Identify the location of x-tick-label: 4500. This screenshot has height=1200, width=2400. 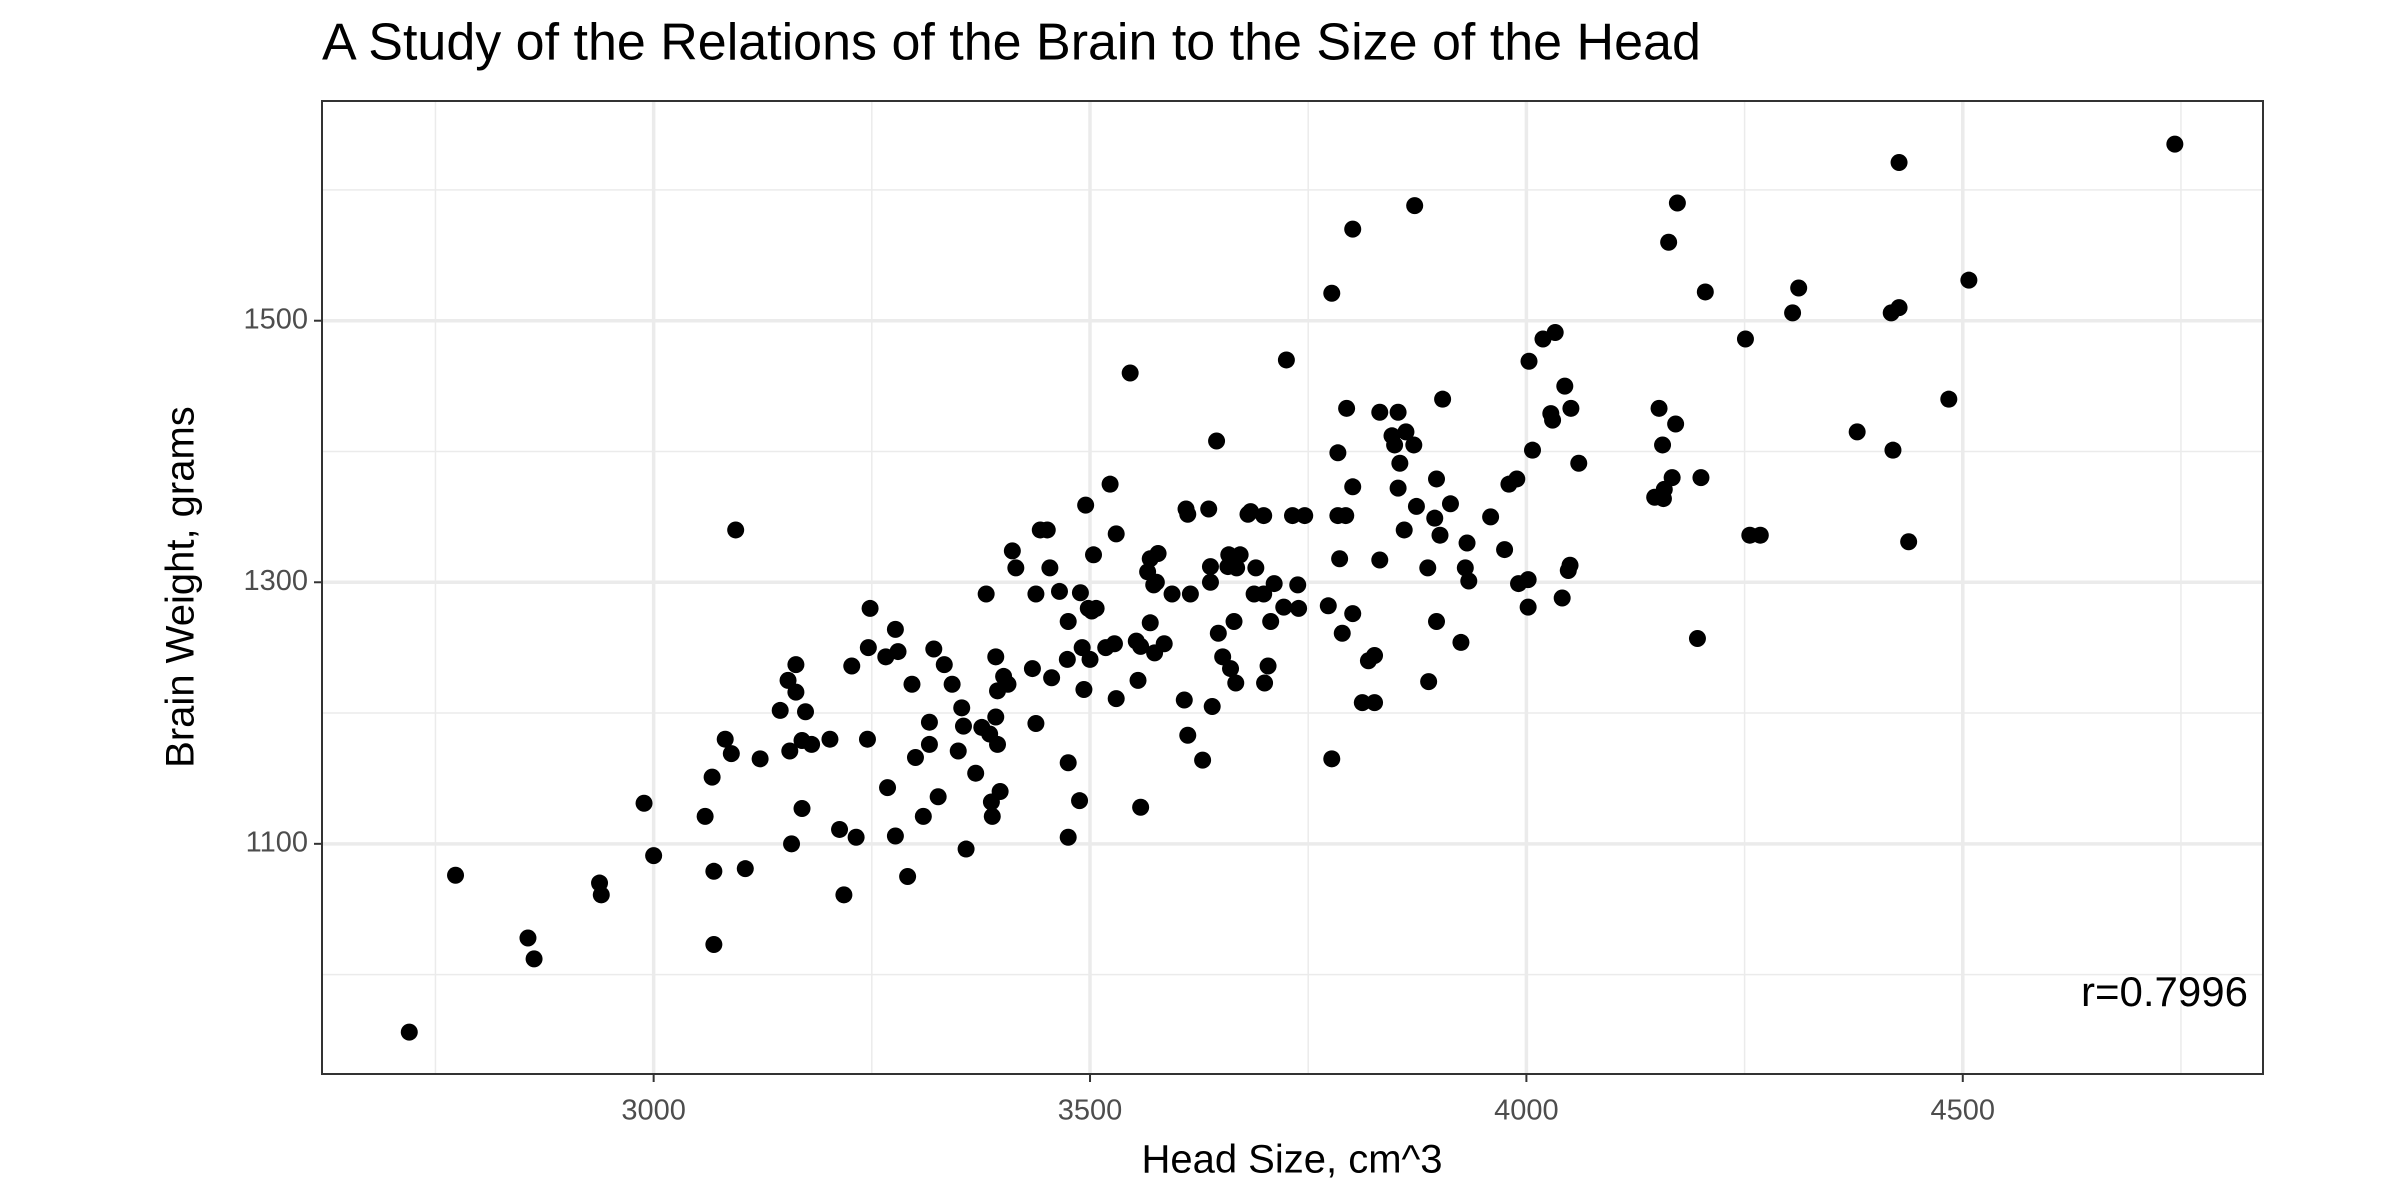
(1963, 1111).